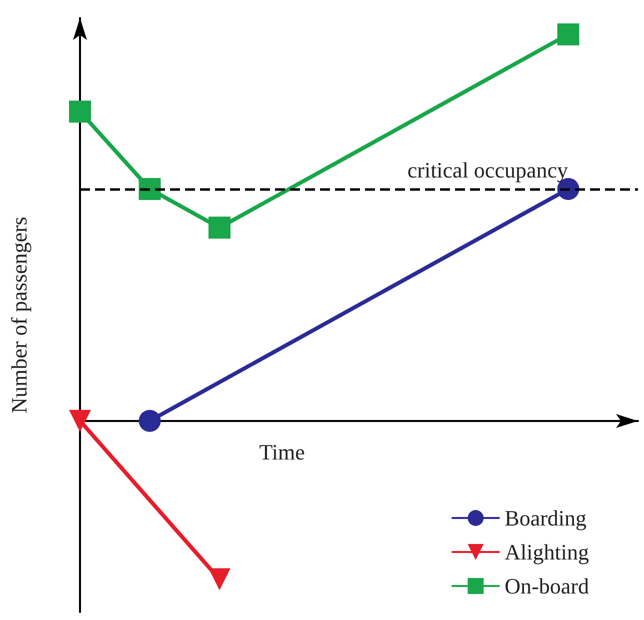  I want to click on legend-label: Alighting, so click(547, 552).